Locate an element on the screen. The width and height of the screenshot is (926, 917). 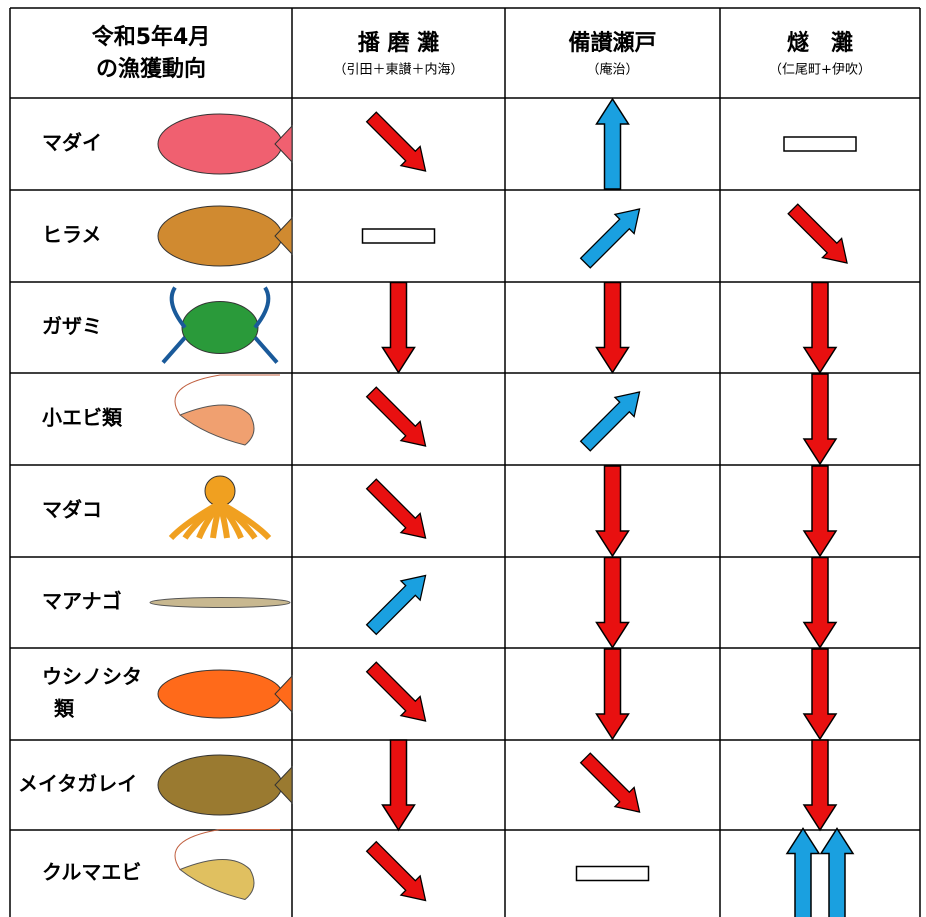
column-name: 播 磨 灘 is located at coordinates (398, 43).